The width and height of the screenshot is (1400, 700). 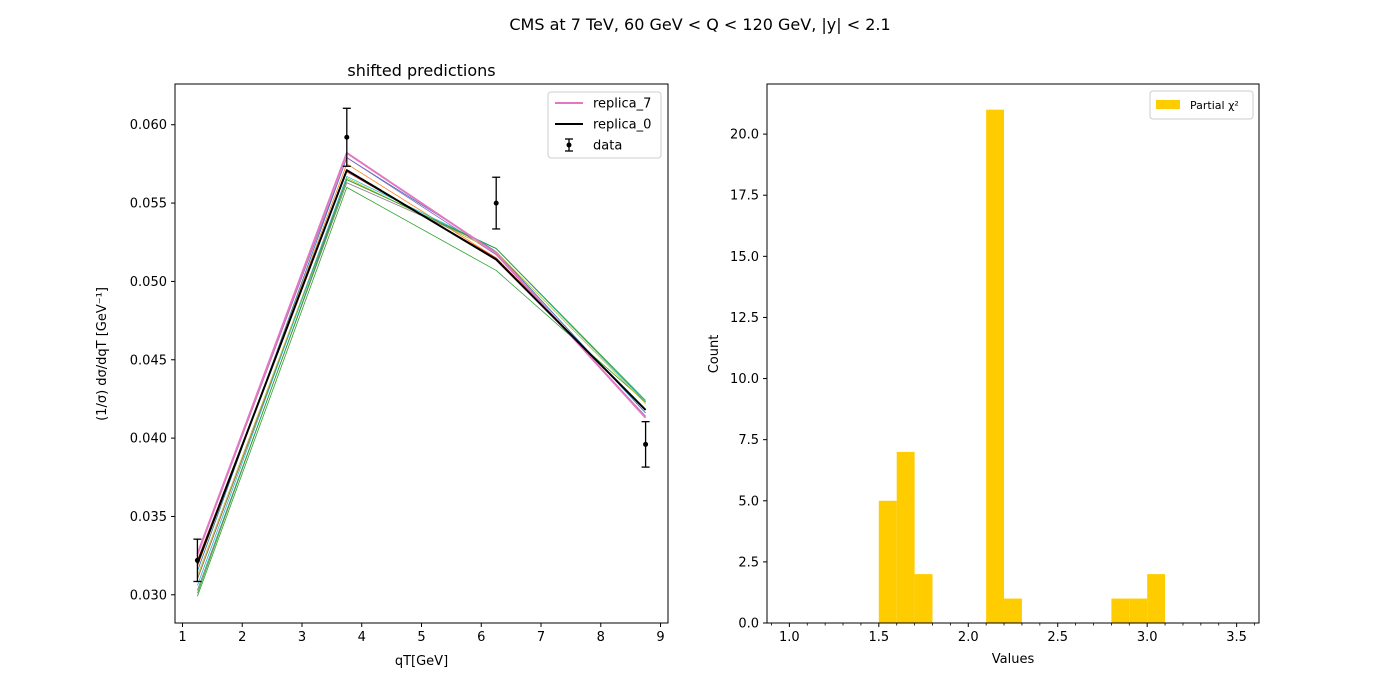 What do you see at coordinates (622, 104) in the screenshot?
I see `legend-label: replica_7` at bounding box center [622, 104].